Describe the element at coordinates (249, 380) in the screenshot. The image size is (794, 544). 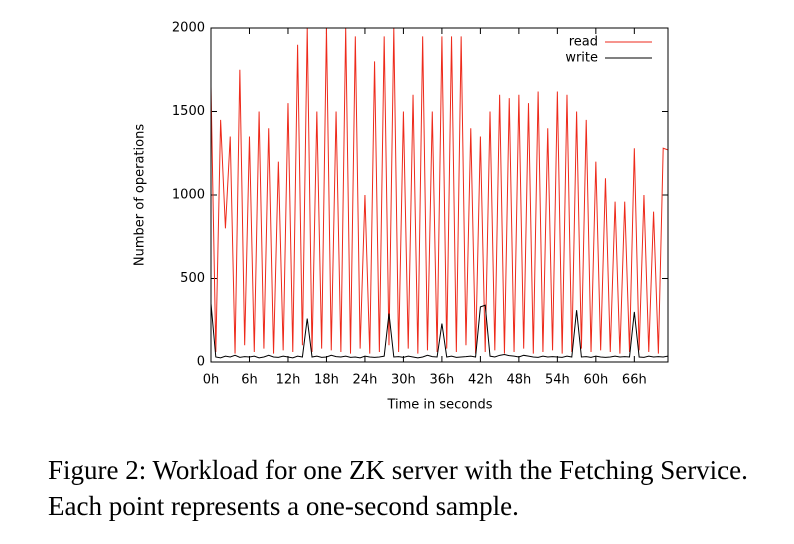
I see `x-tick-label: 6h` at that location.